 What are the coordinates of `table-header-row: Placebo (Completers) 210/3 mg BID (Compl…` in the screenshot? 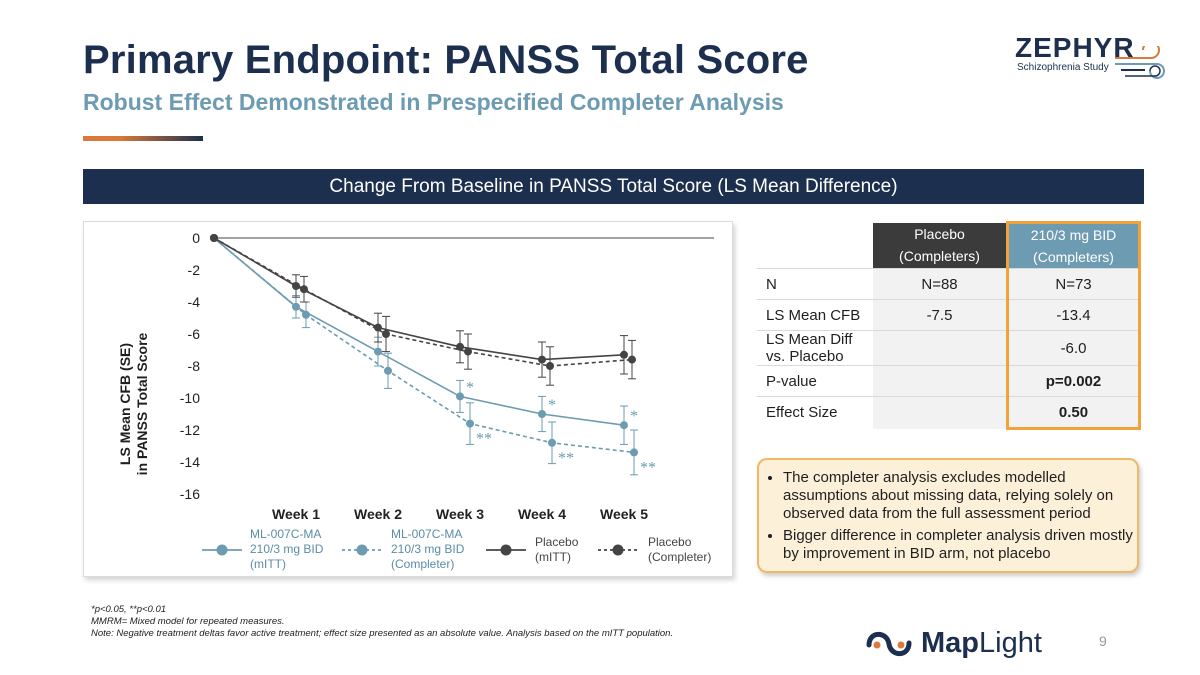 It's located at (949, 245).